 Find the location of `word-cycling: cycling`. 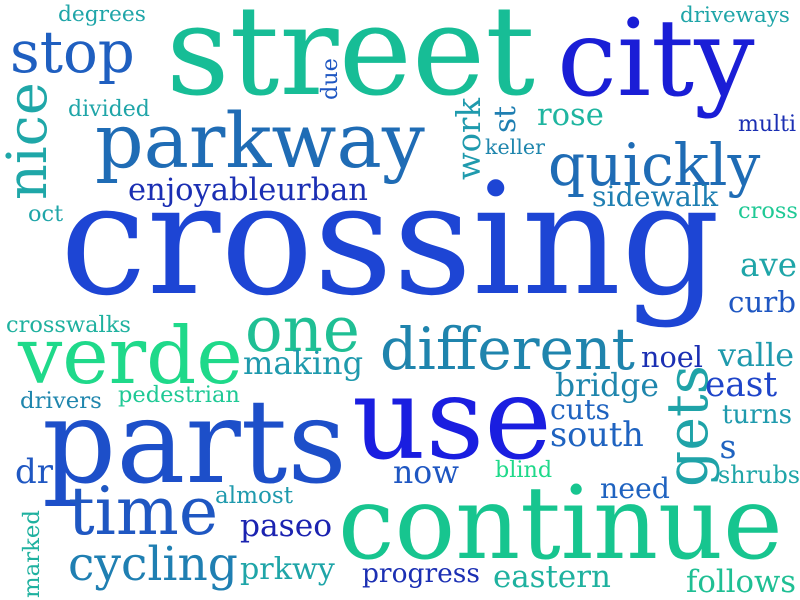

word-cycling: cycling is located at coordinates (153, 564).